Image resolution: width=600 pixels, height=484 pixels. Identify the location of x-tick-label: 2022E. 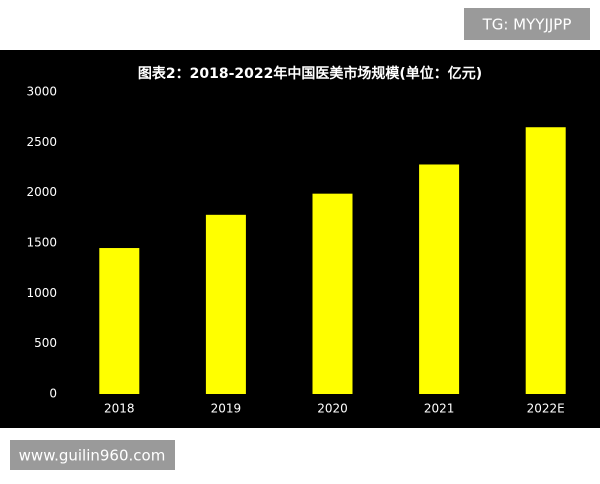
(546, 409).